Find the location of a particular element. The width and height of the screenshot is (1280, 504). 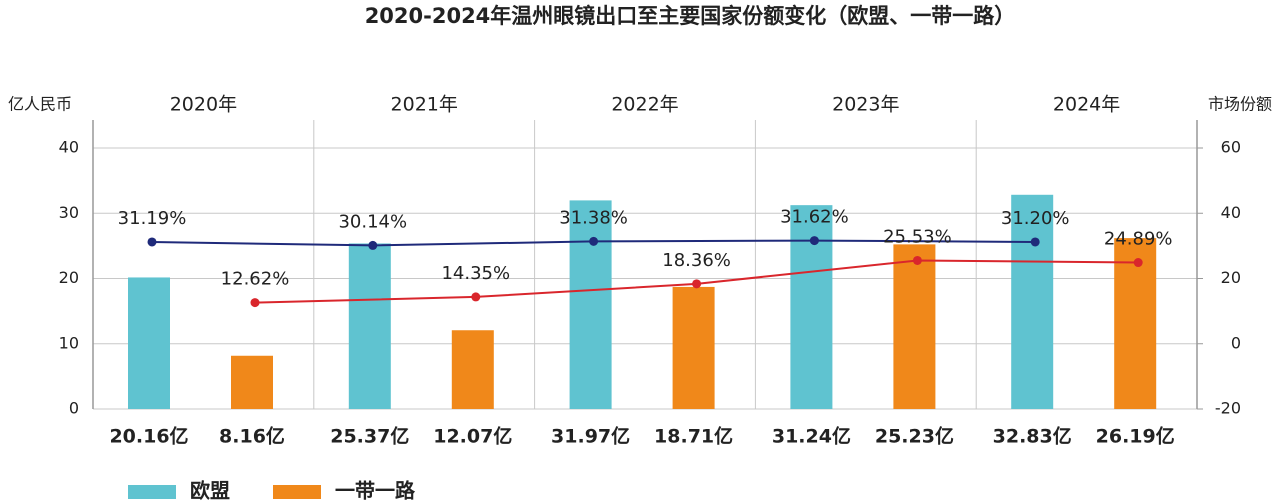

y2-tick-label: -20 is located at coordinates (1228, 408).